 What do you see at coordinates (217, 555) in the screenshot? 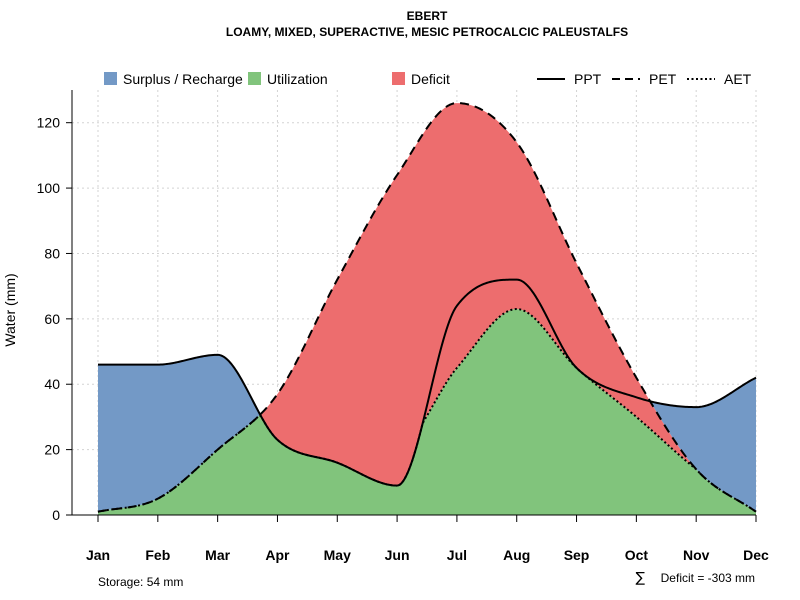
I see `x-tick-label: Mar` at bounding box center [217, 555].